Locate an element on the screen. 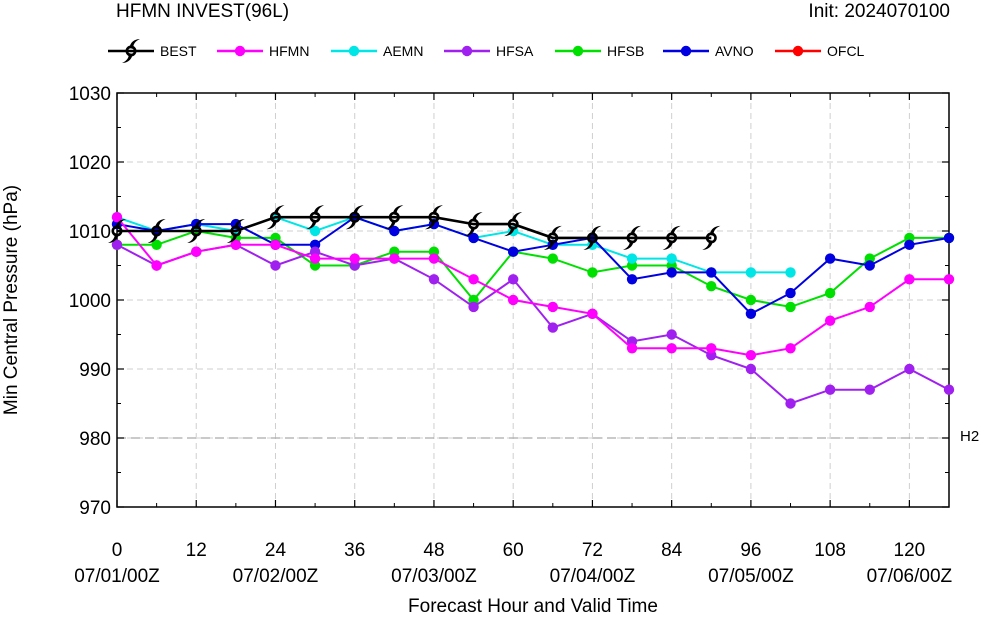 The height and width of the screenshot is (618, 984). x-tick-label: 120 is located at coordinates (910, 550).